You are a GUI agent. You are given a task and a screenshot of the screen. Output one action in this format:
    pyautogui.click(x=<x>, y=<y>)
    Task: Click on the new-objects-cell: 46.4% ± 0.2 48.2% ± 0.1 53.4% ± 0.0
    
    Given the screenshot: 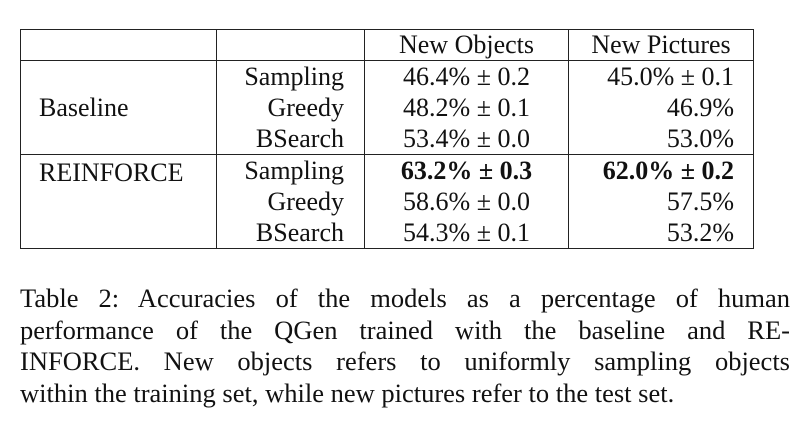 What is the action you would take?
    pyautogui.click(x=466, y=107)
    